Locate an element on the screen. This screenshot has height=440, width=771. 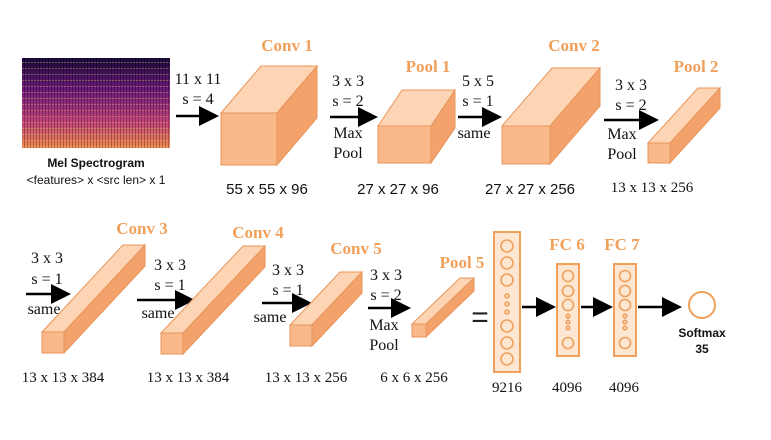
pool5-block is located at coordinates (443, 307).